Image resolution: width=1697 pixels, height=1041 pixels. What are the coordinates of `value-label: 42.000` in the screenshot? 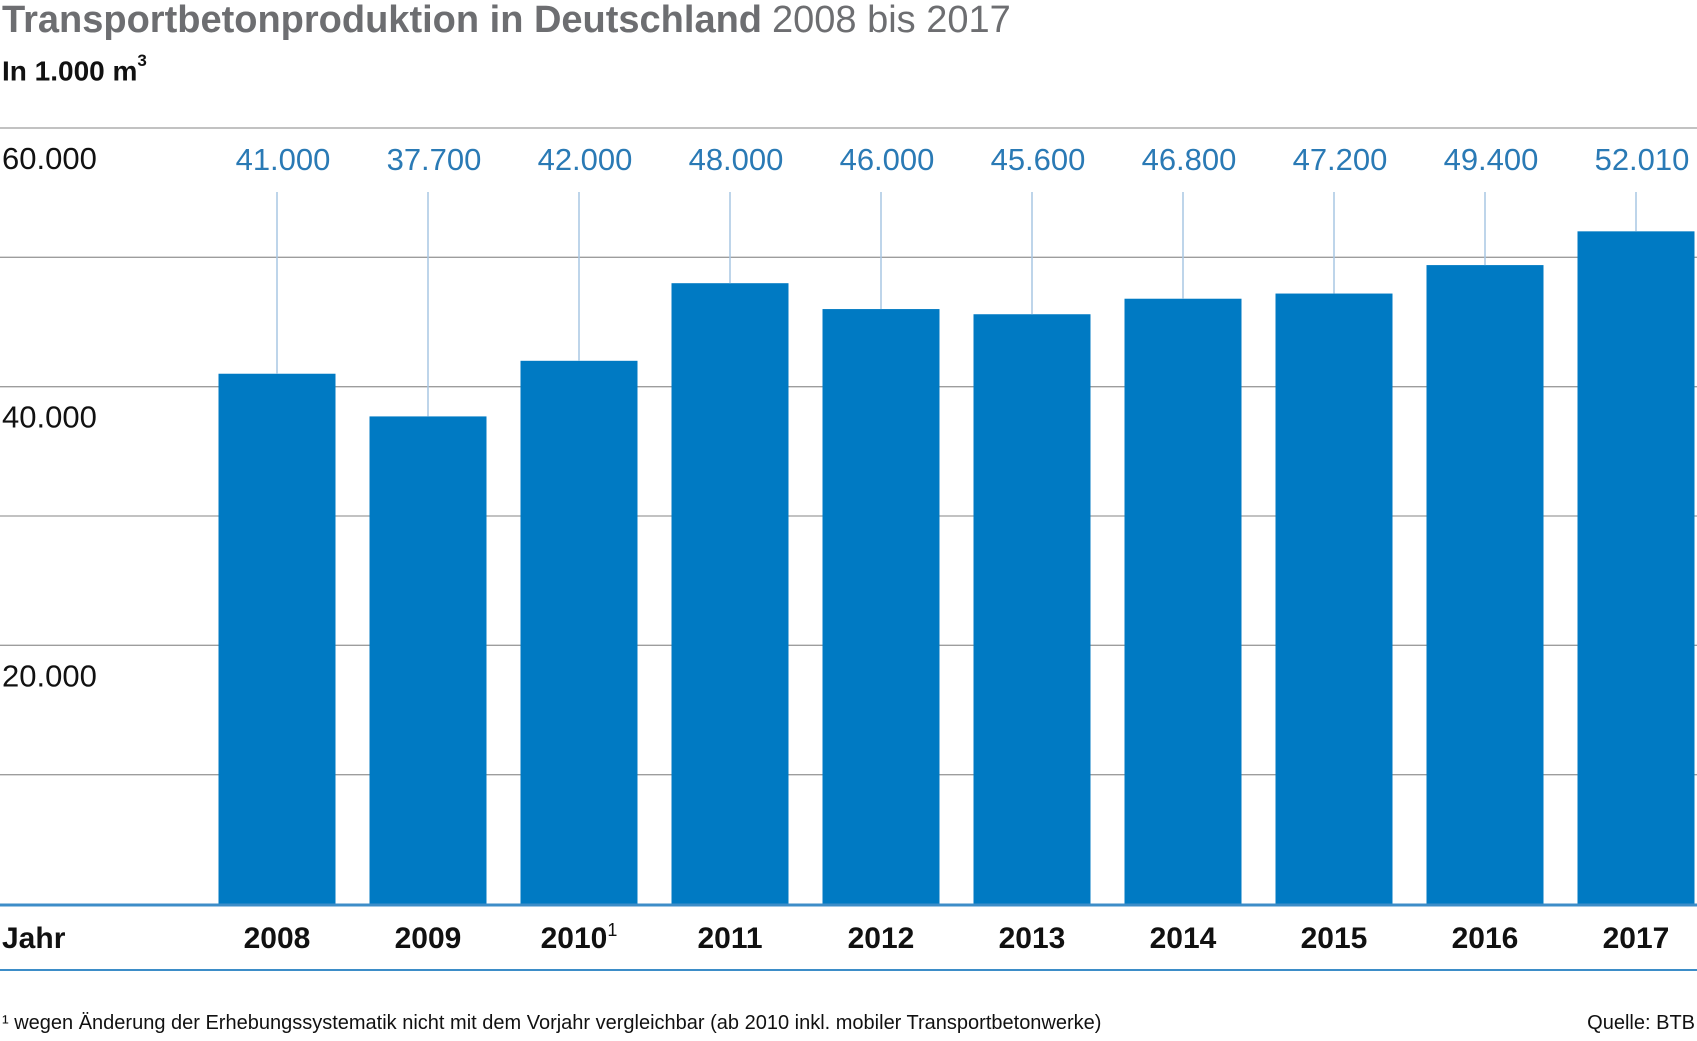 It's located at (585, 159).